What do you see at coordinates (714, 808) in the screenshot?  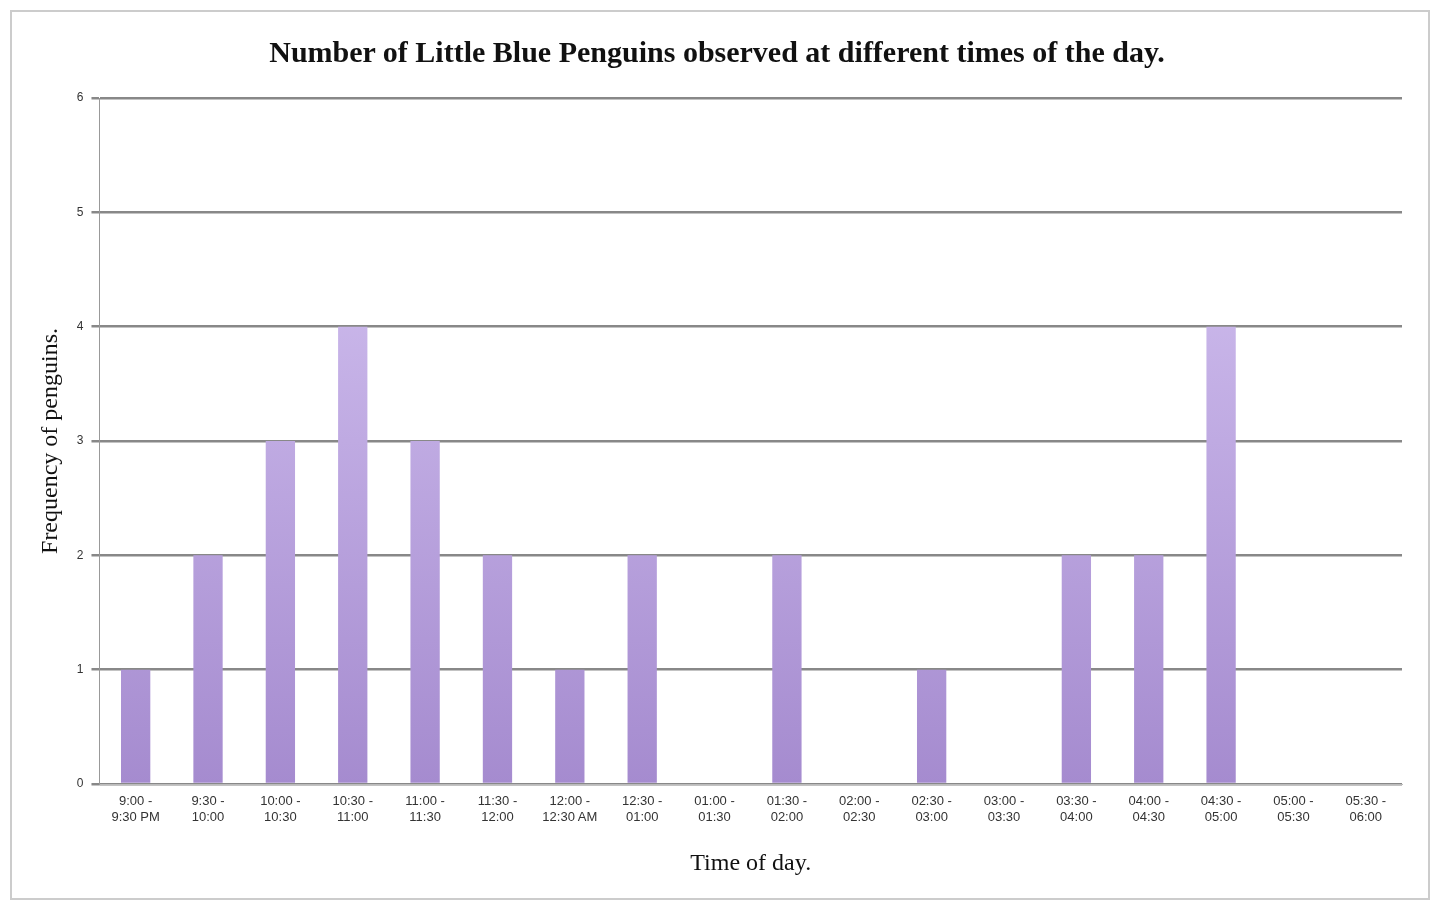 I see `x-tick-label: 01:00 - 01:30` at bounding box center [714, 808].